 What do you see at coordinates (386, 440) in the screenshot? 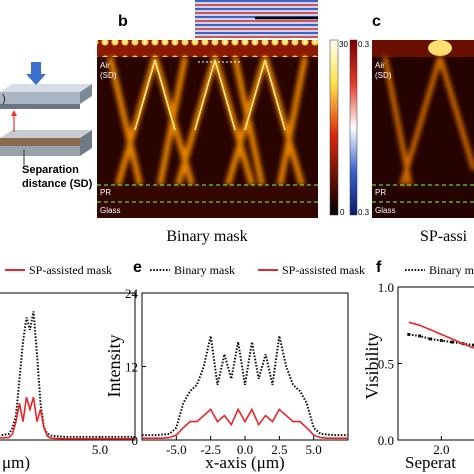
I see `y-tick-label: 0.0` at bounding box center [386, 440].